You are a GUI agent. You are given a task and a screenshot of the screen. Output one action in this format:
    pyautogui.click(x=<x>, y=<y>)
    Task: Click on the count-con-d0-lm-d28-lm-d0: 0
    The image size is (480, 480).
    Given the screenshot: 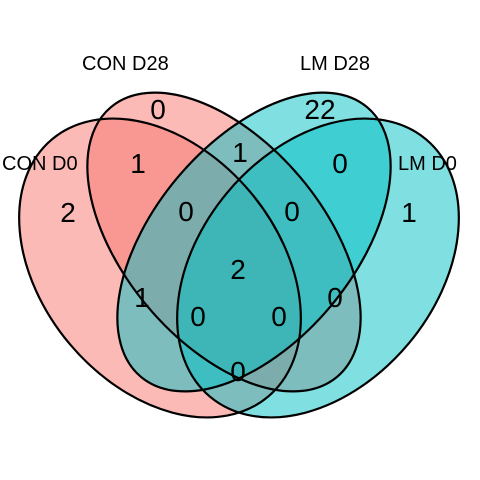 What is the action you would take?
    pyautogui.click(x=198, y=316)
    